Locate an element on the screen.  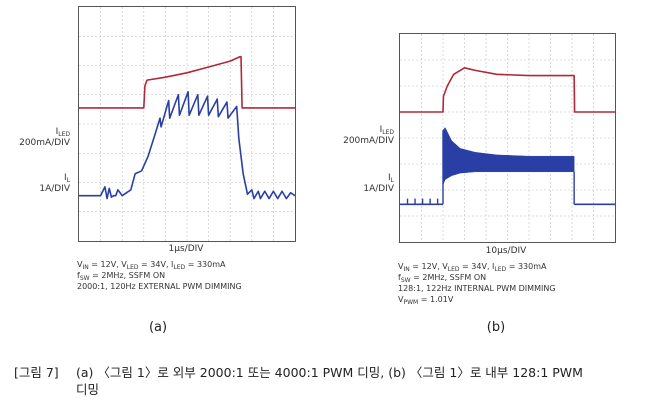
b-condition-line: VPWM = 1.01V is located at coordinates (477, 300).